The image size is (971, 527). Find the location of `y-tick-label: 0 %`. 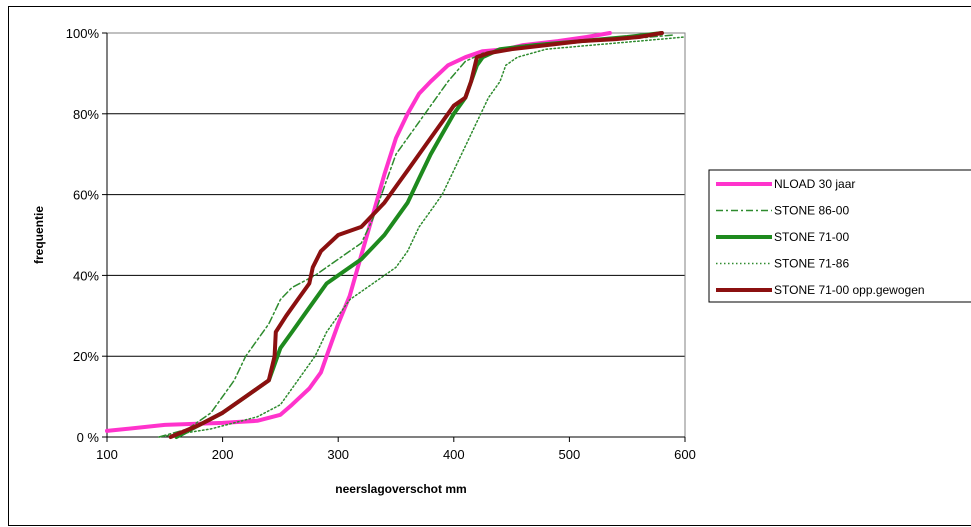

y-tick-label: 0 % is located at coordinates (88, 437).